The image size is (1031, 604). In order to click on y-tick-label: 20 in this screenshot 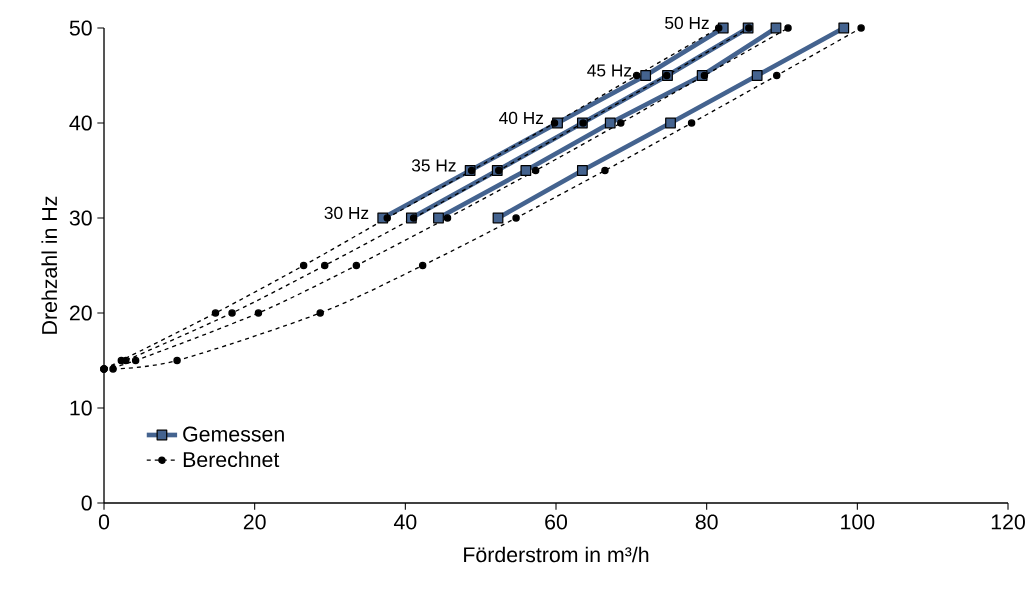, I will do `click(80, 313)`.